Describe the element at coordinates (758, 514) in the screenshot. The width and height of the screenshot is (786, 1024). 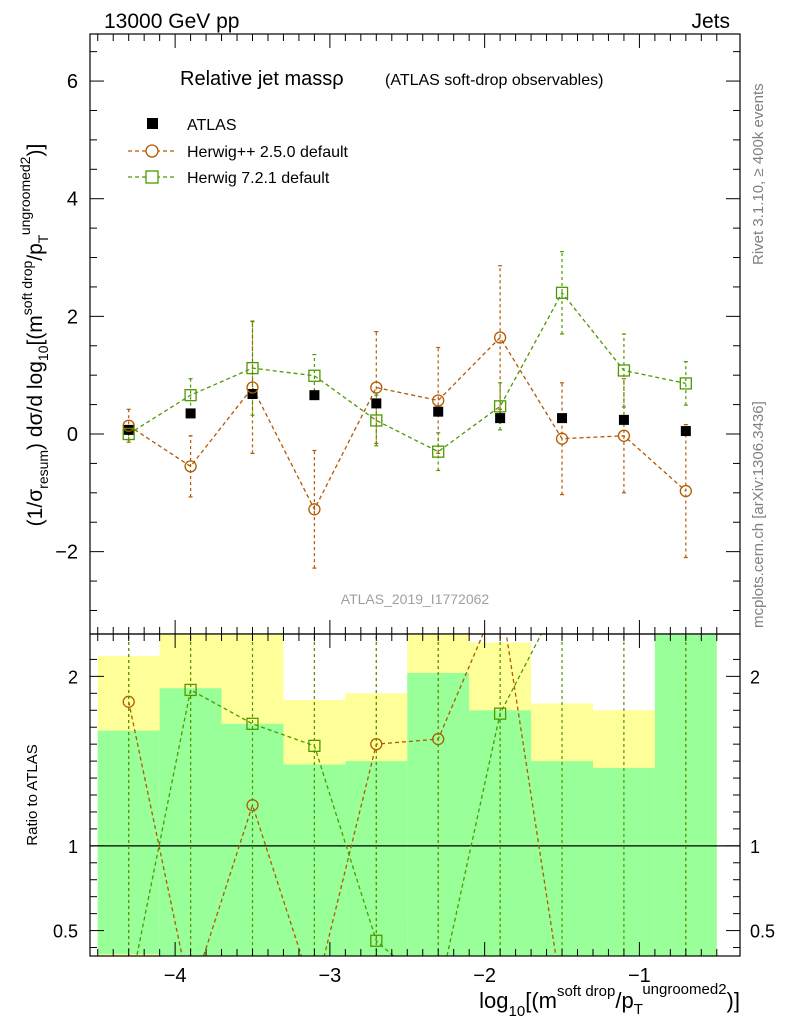
I see `mcplots-label: mcplots.cern.ch [arXiv:1306.3436]` at that location.